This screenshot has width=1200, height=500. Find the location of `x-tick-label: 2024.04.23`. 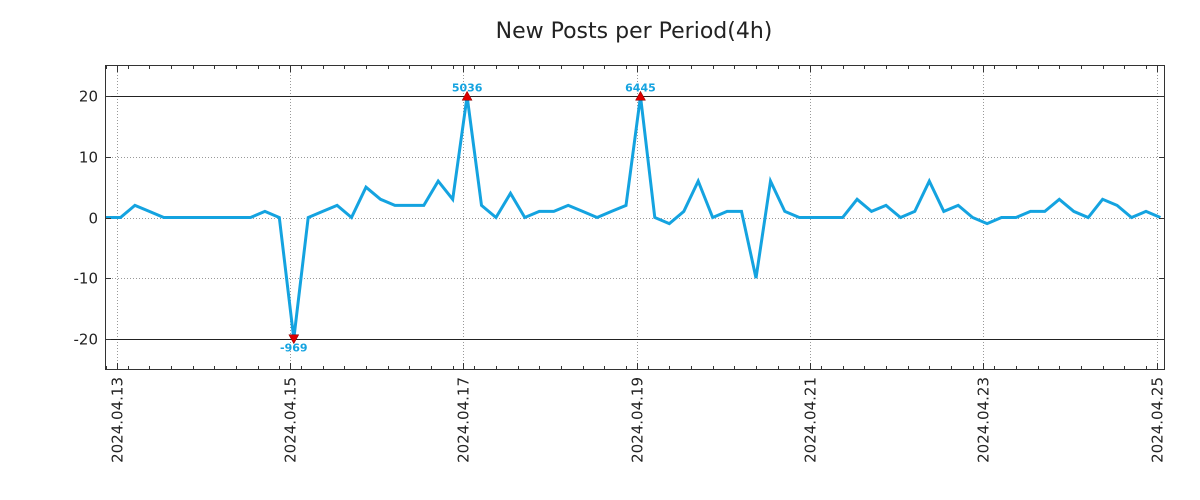

x-tick-label: 2024.04.23 is located at coordinates (984, 420).